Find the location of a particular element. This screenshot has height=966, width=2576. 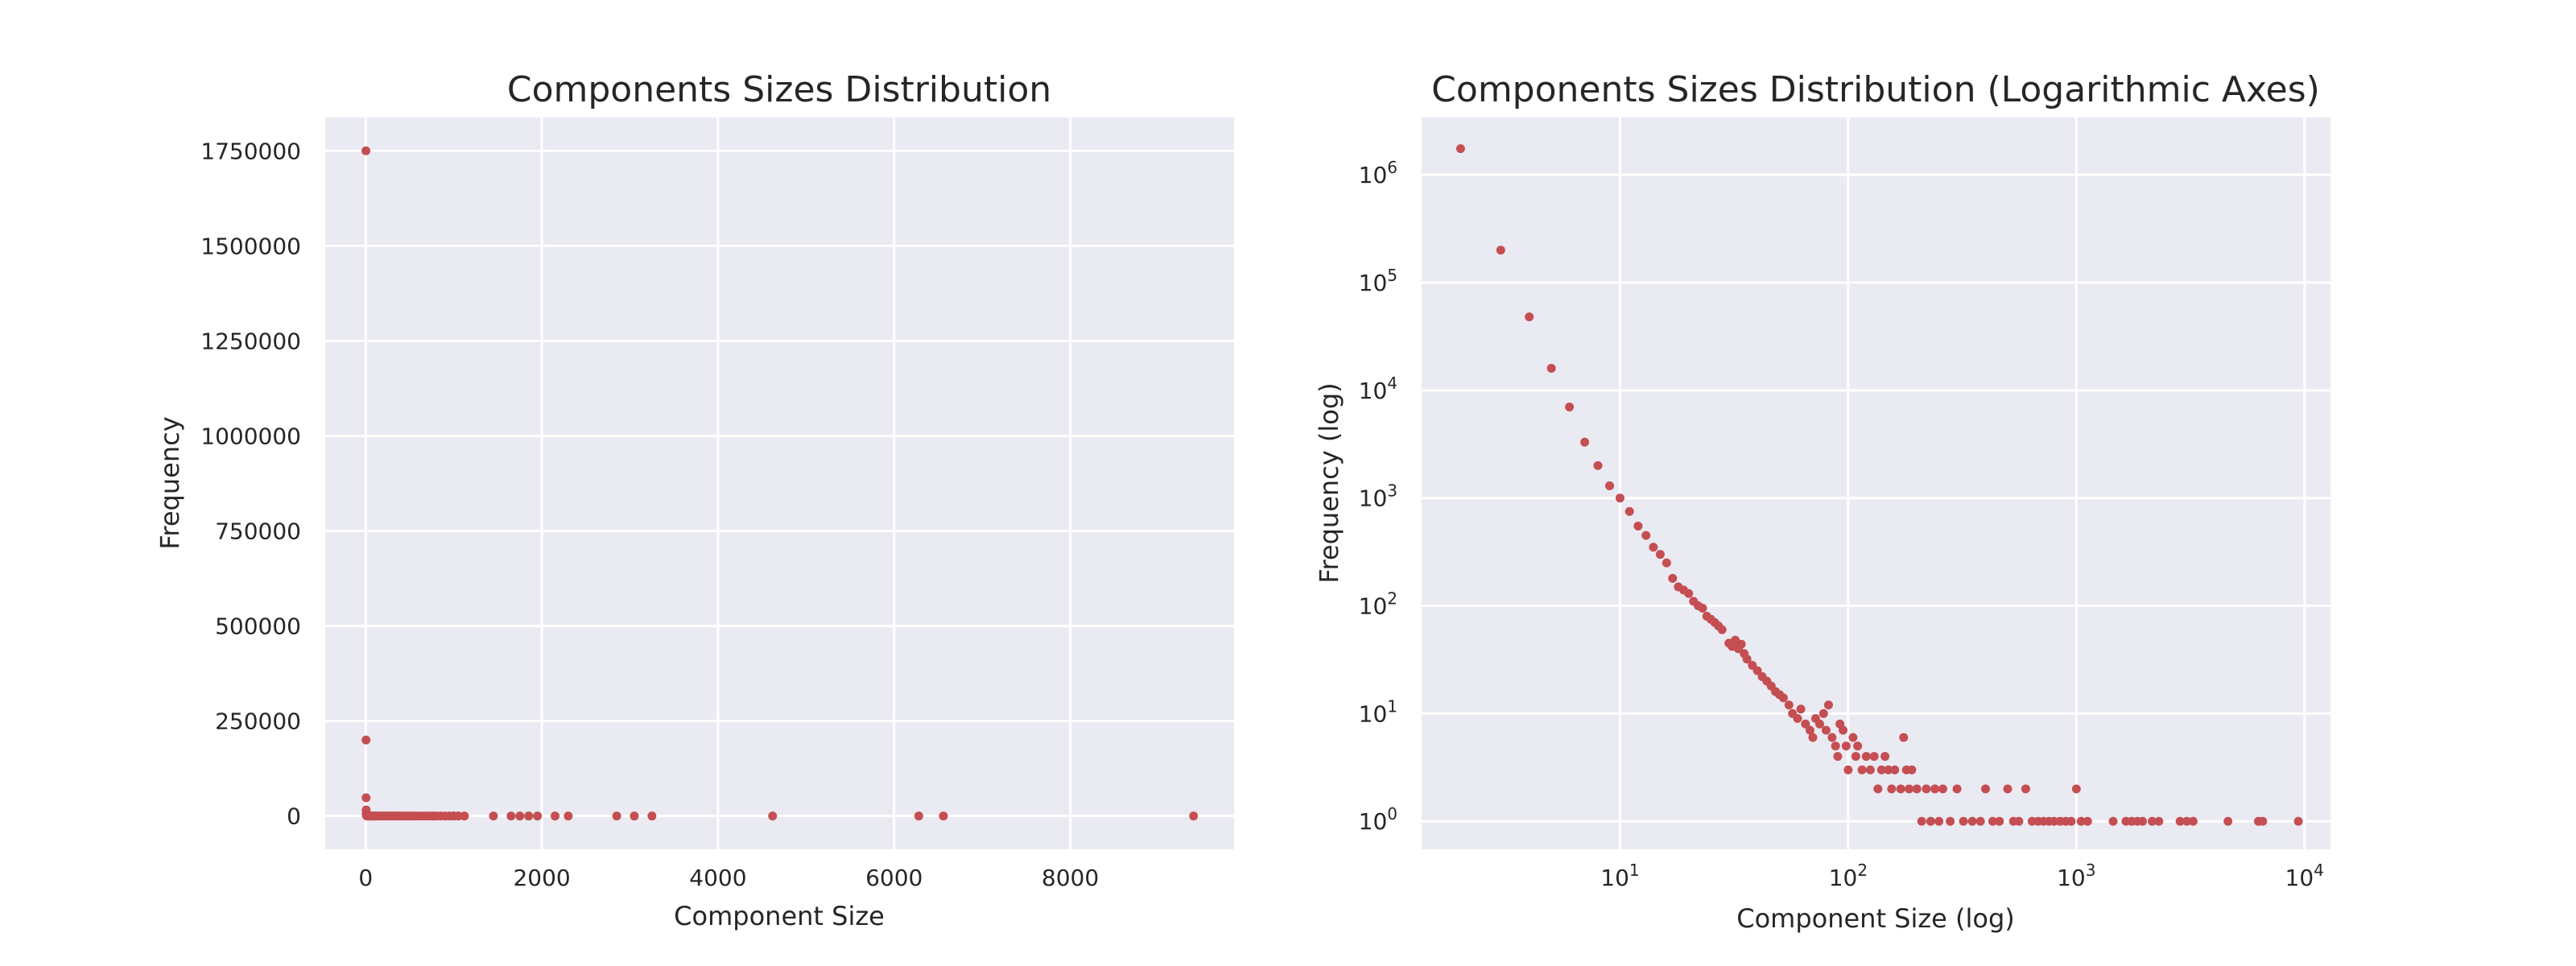

x-tick-label: 8000 is located at coordinates (1070, 878).